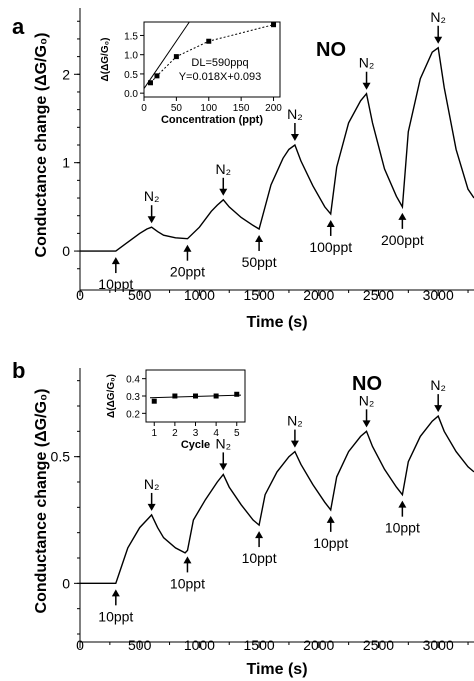 This screenshot has height=681, width=474. Describe the element at coordinates (237, 433) in the screenshot. I see `inset-x-tick-label: 5` at that location.